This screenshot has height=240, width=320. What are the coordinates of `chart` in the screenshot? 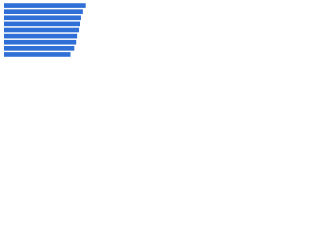 It's located at (50, 35).